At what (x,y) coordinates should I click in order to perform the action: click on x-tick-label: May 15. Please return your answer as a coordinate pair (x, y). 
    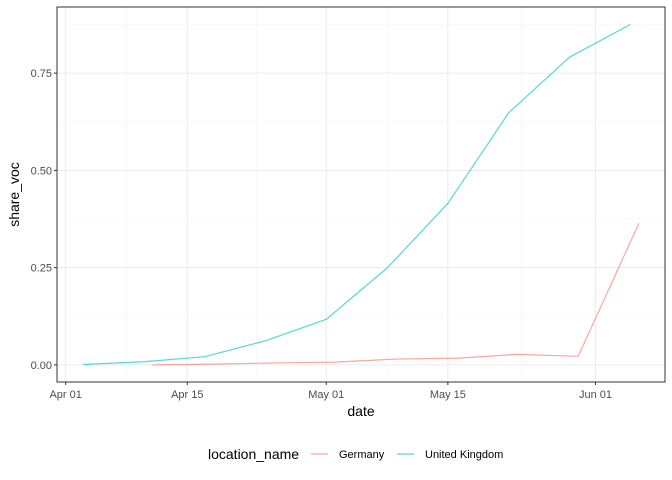
    Looking at the image, I should click on (448, 395).